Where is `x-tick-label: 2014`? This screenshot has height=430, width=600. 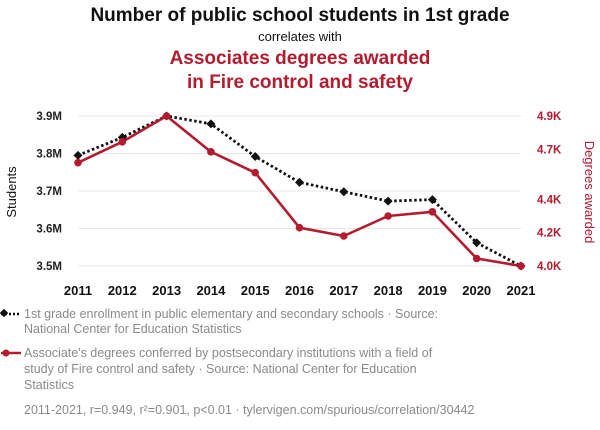 x-tick-label: 2014 is located at coordinates (211, 290).